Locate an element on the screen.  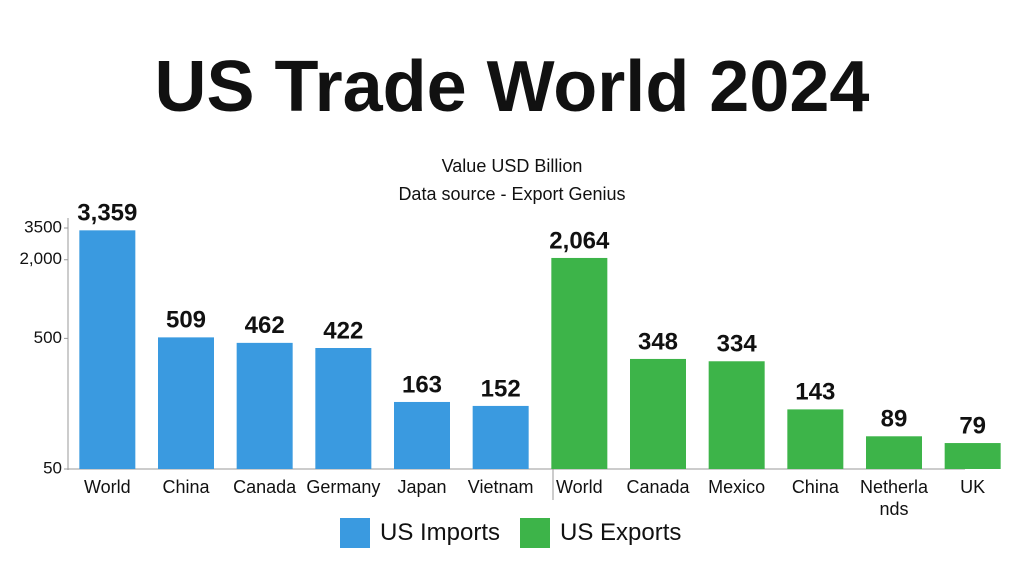
chart-title: US Trade World 2024 is located at coordinates (512, 87).